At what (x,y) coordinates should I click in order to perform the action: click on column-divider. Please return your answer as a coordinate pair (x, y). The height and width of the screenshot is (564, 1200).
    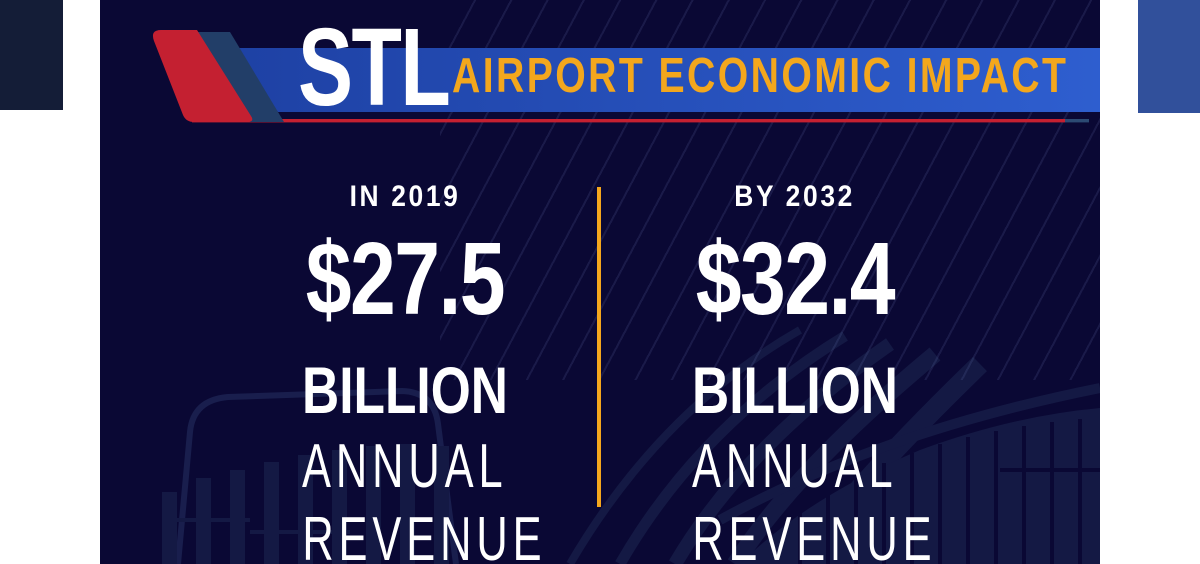
    Looking at the image, I should click on (599, 347).